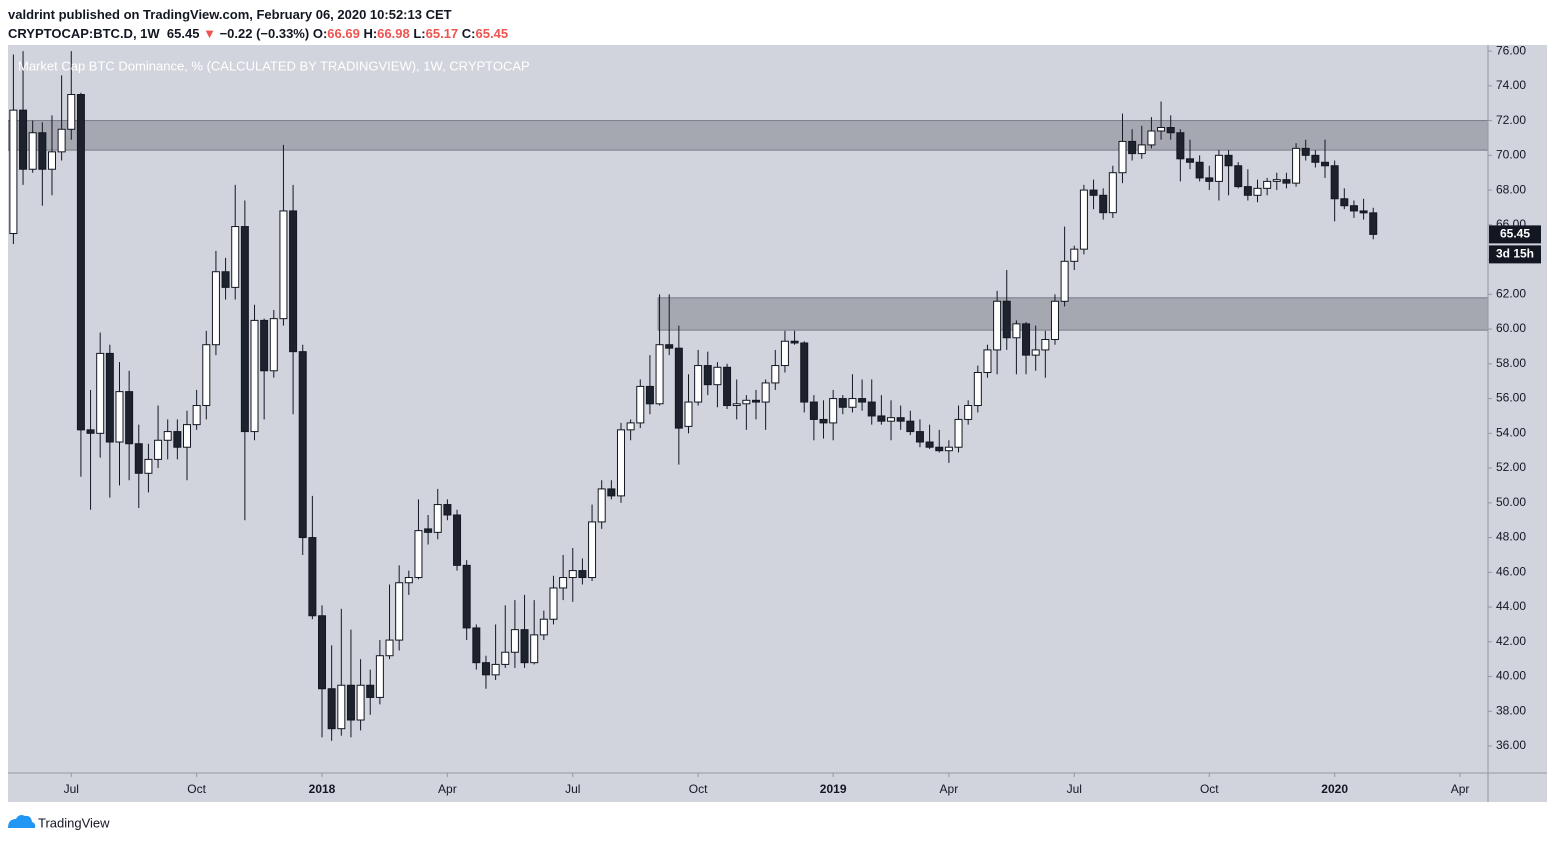 The height and width of the screenshot is (844, 1555). What do you see at coordinates (1511, 85) in the screenshot?
I see `y-tick-label: 74.00` at bounding box center [1511, 85].